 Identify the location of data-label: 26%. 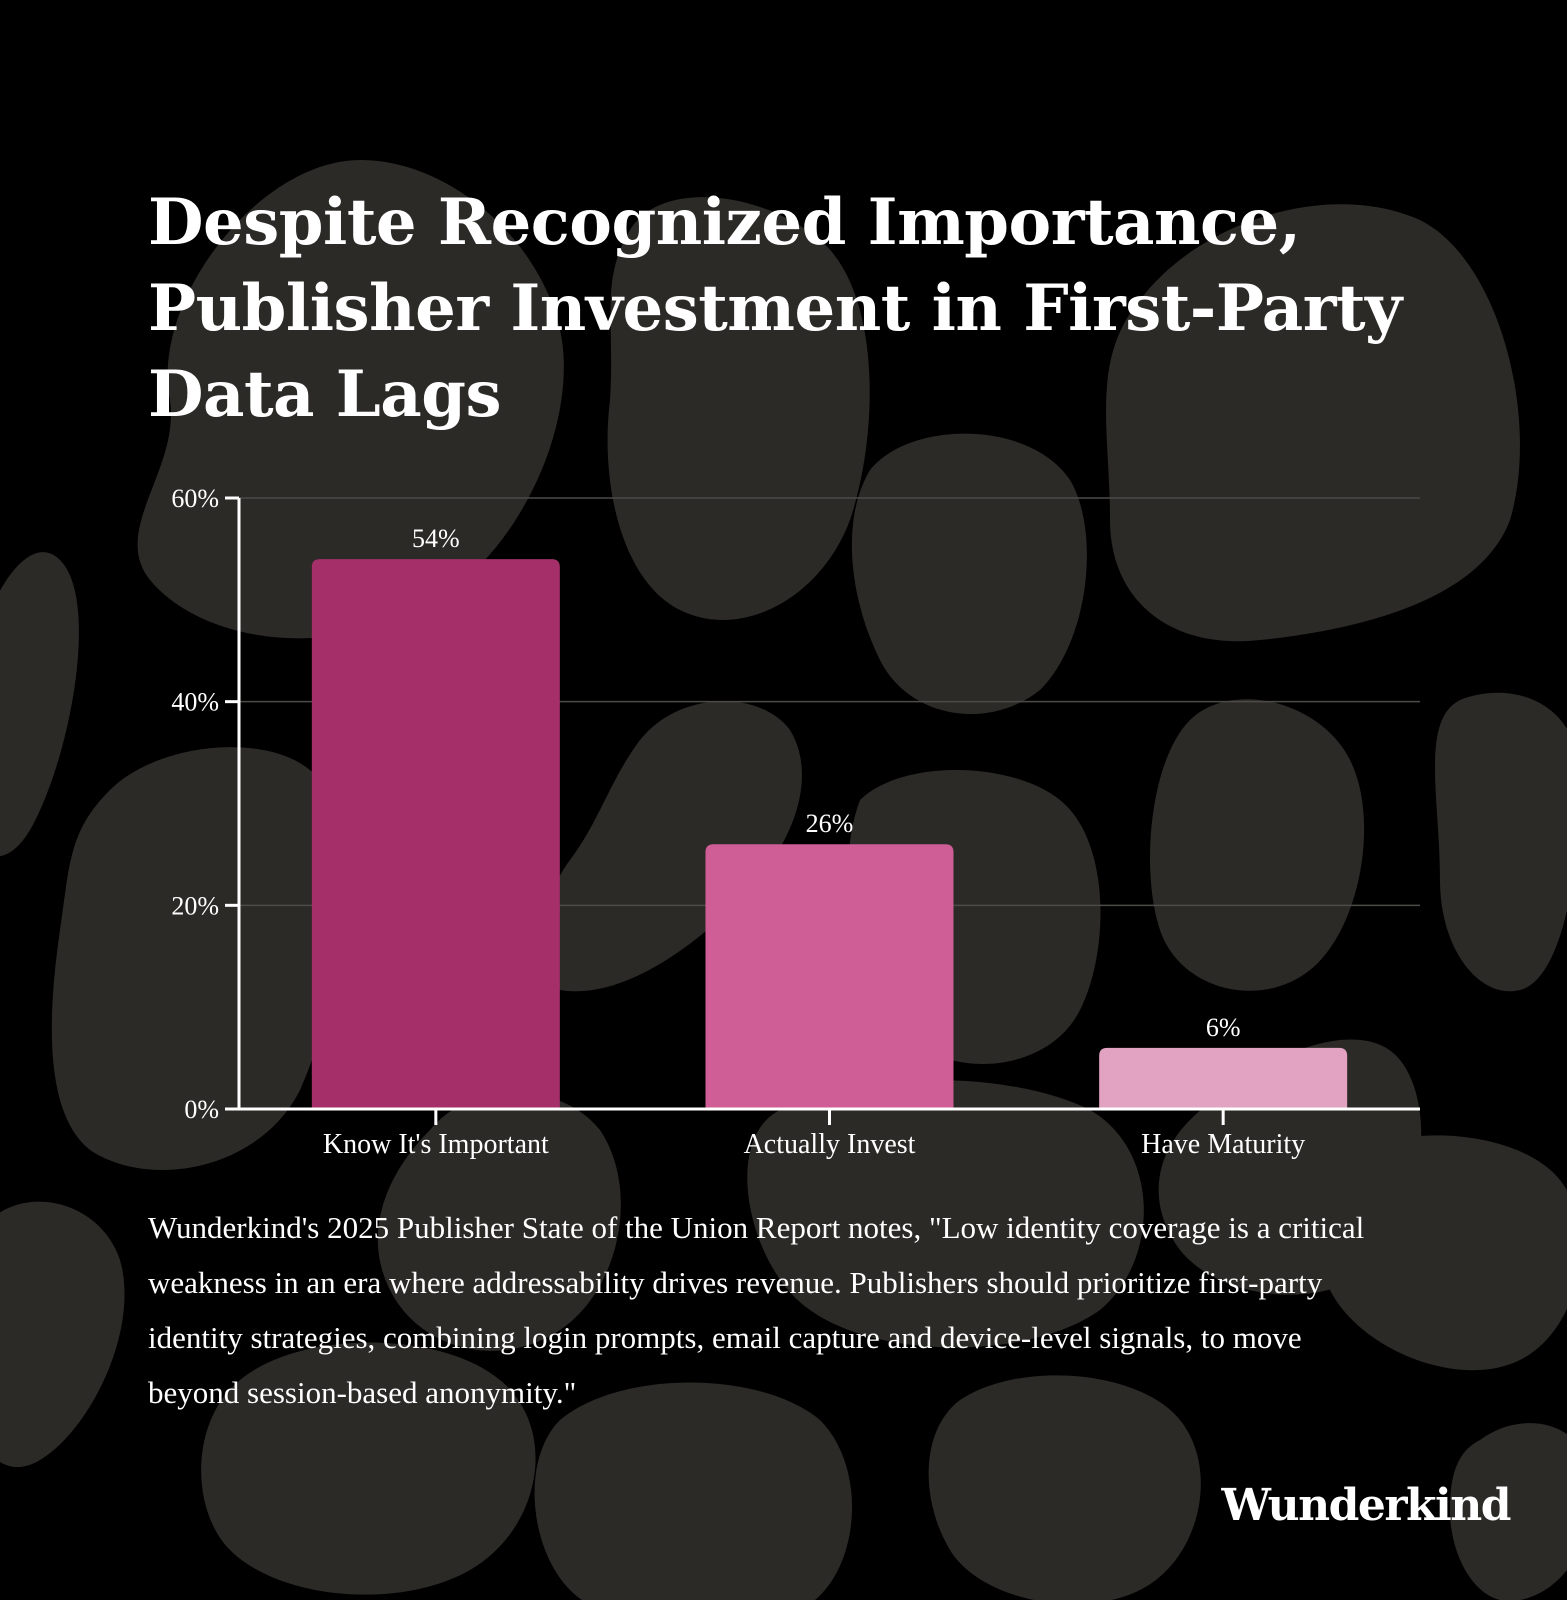
(830, 823).